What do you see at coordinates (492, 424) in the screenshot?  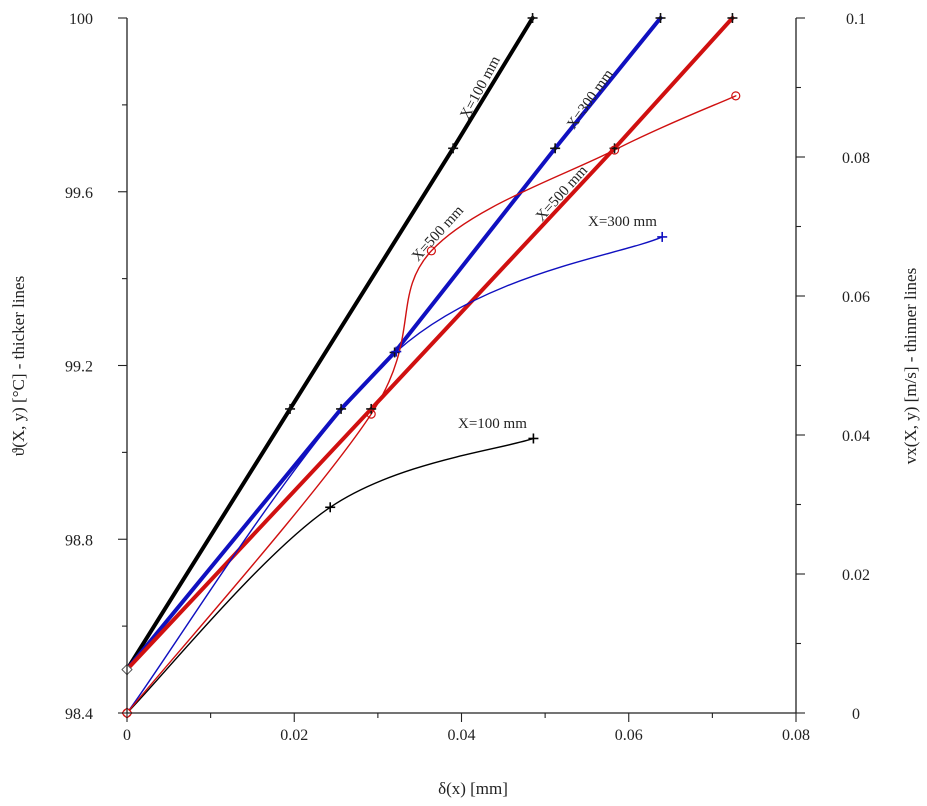 I see `curve-label-thin-100: X=100 mm` at bounding box center [492, 424].